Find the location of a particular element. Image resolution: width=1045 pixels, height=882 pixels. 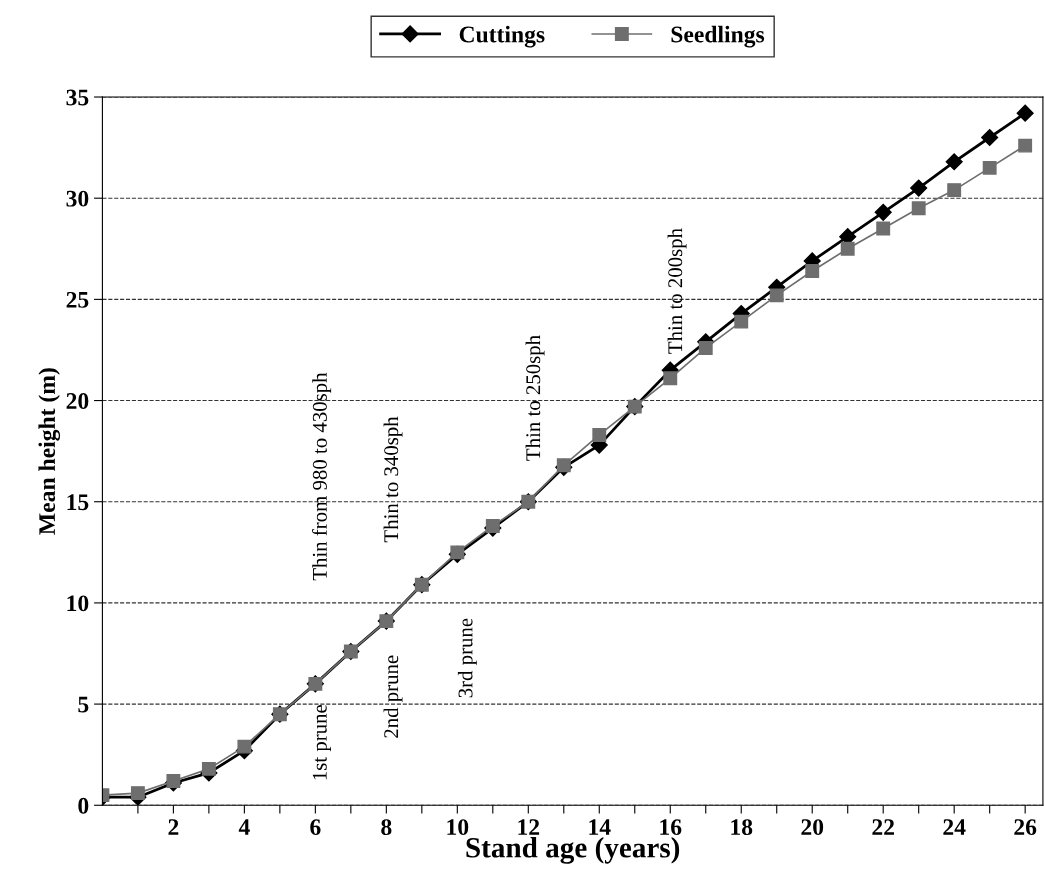

y-tick-label: 25 is located at coordinates (77, 299).